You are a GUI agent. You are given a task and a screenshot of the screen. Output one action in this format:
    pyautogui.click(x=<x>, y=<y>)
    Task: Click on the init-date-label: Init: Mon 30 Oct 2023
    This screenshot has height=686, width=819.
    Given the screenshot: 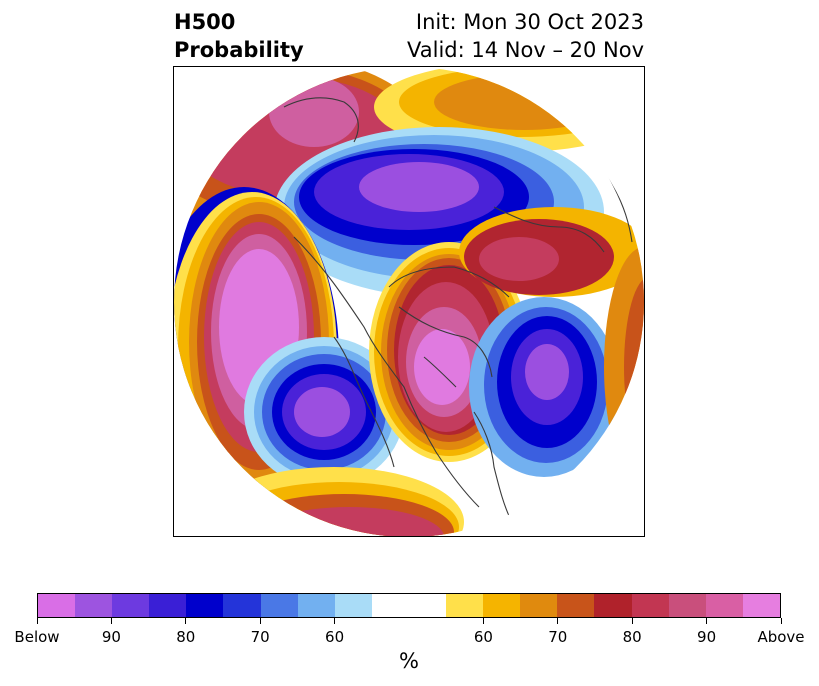 What is the action you would take?
    pyautogui.click(x=529, y=22)
    